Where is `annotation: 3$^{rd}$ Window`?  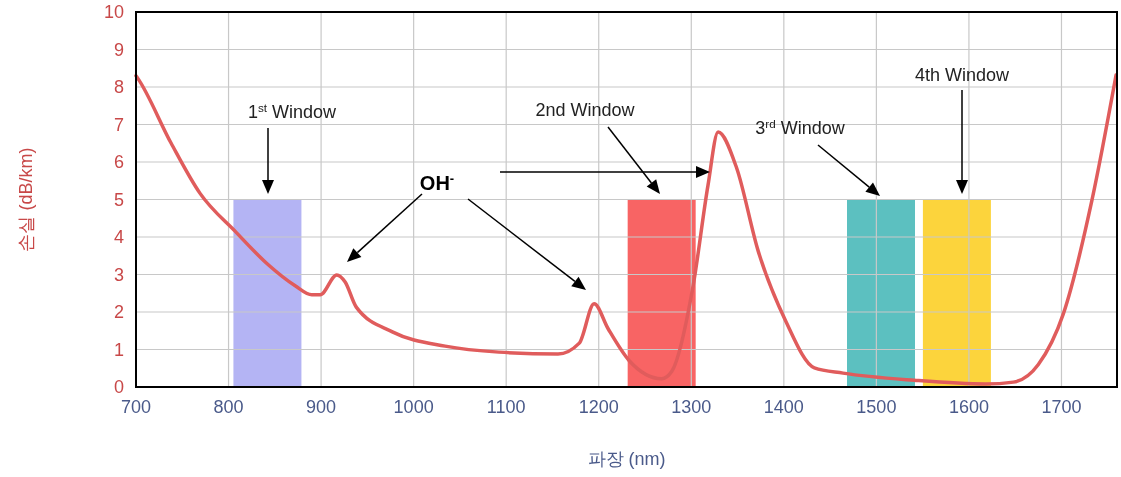
annotation: 3$^{rd}$ Window is located at coordinates (800, 127).